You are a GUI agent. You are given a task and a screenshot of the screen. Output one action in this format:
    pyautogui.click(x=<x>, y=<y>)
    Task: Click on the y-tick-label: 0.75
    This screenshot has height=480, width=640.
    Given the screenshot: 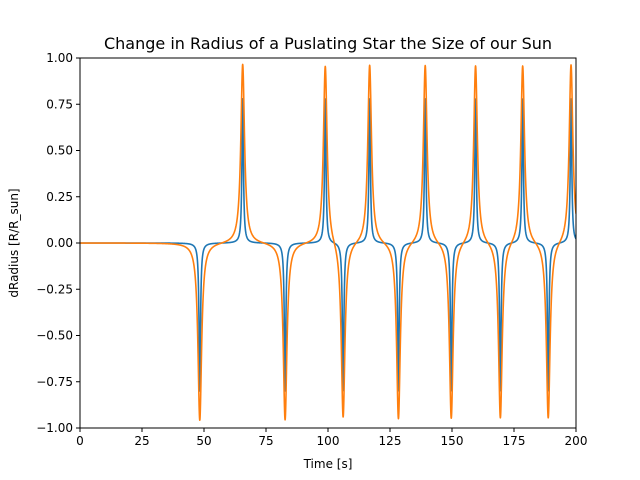 What is the action you would take?
    pyautogui.click(x=59, y=104)
    